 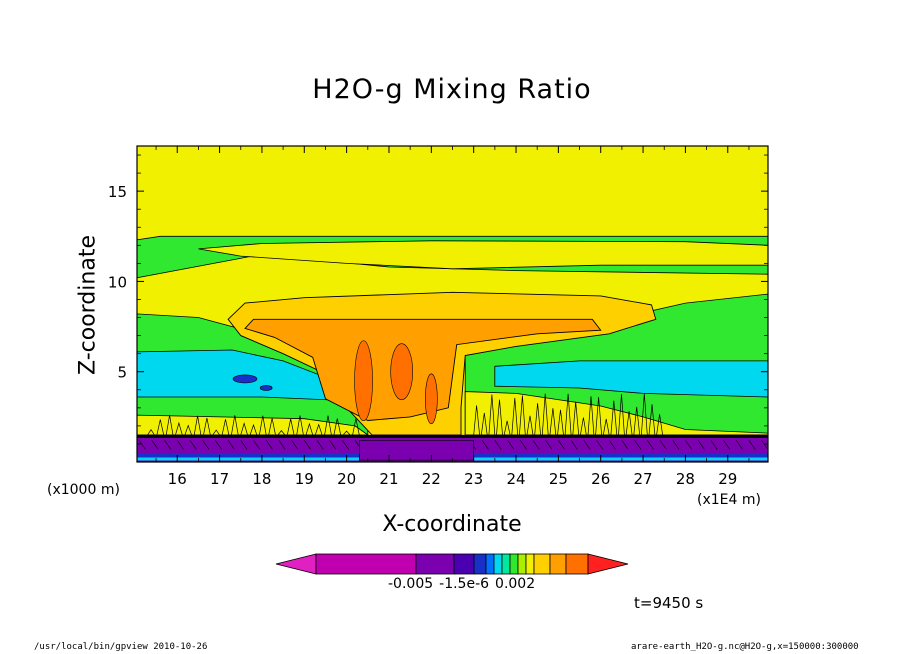 I want to click on region-surface-dry, so click(x=416, y=450).